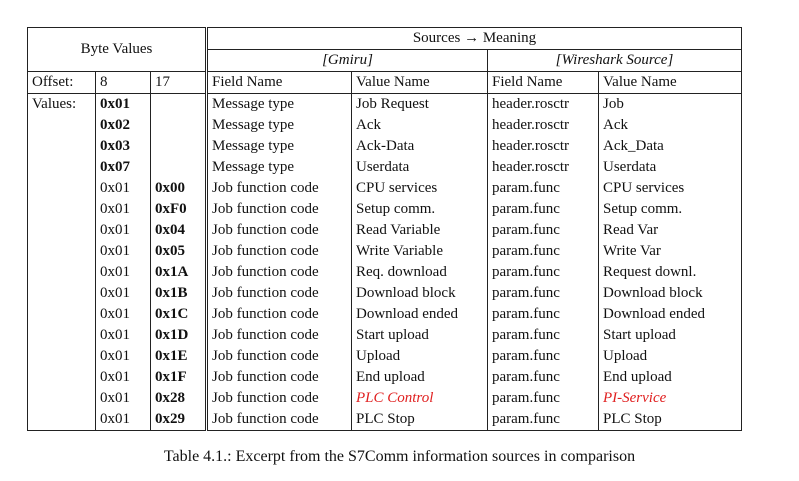 Image resolution: width=799 pixels, height=481 pixels. What do you see at coordinates (670, 104) in the screenshot?
I see `wireshark-value-name: Job` at bounding box center [670, 104].